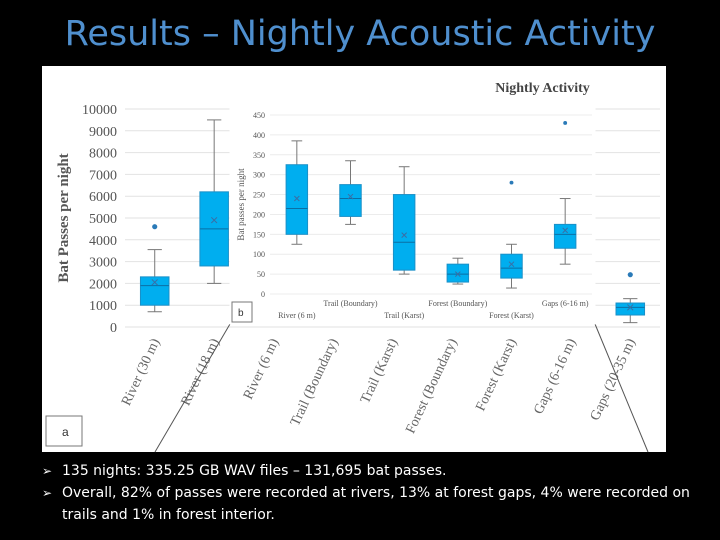  What do you see at coordinates (259, 214) in the screenshot?
I see `panel-b-y-tick-label: 200` at bounding box center [259, 214].